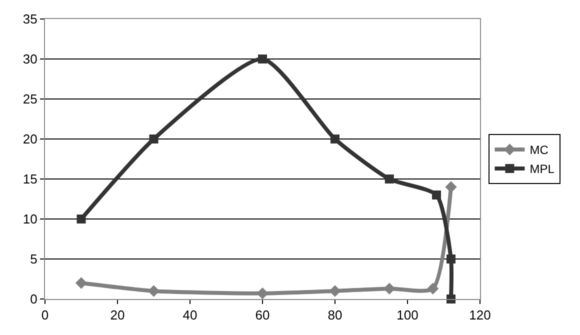 The height and width of the screenshot is (335, 580). What do you see at coordinates (30, 99) in the screenshot?
I see `y-tick-label: 25` at bounding box center [30, 99].